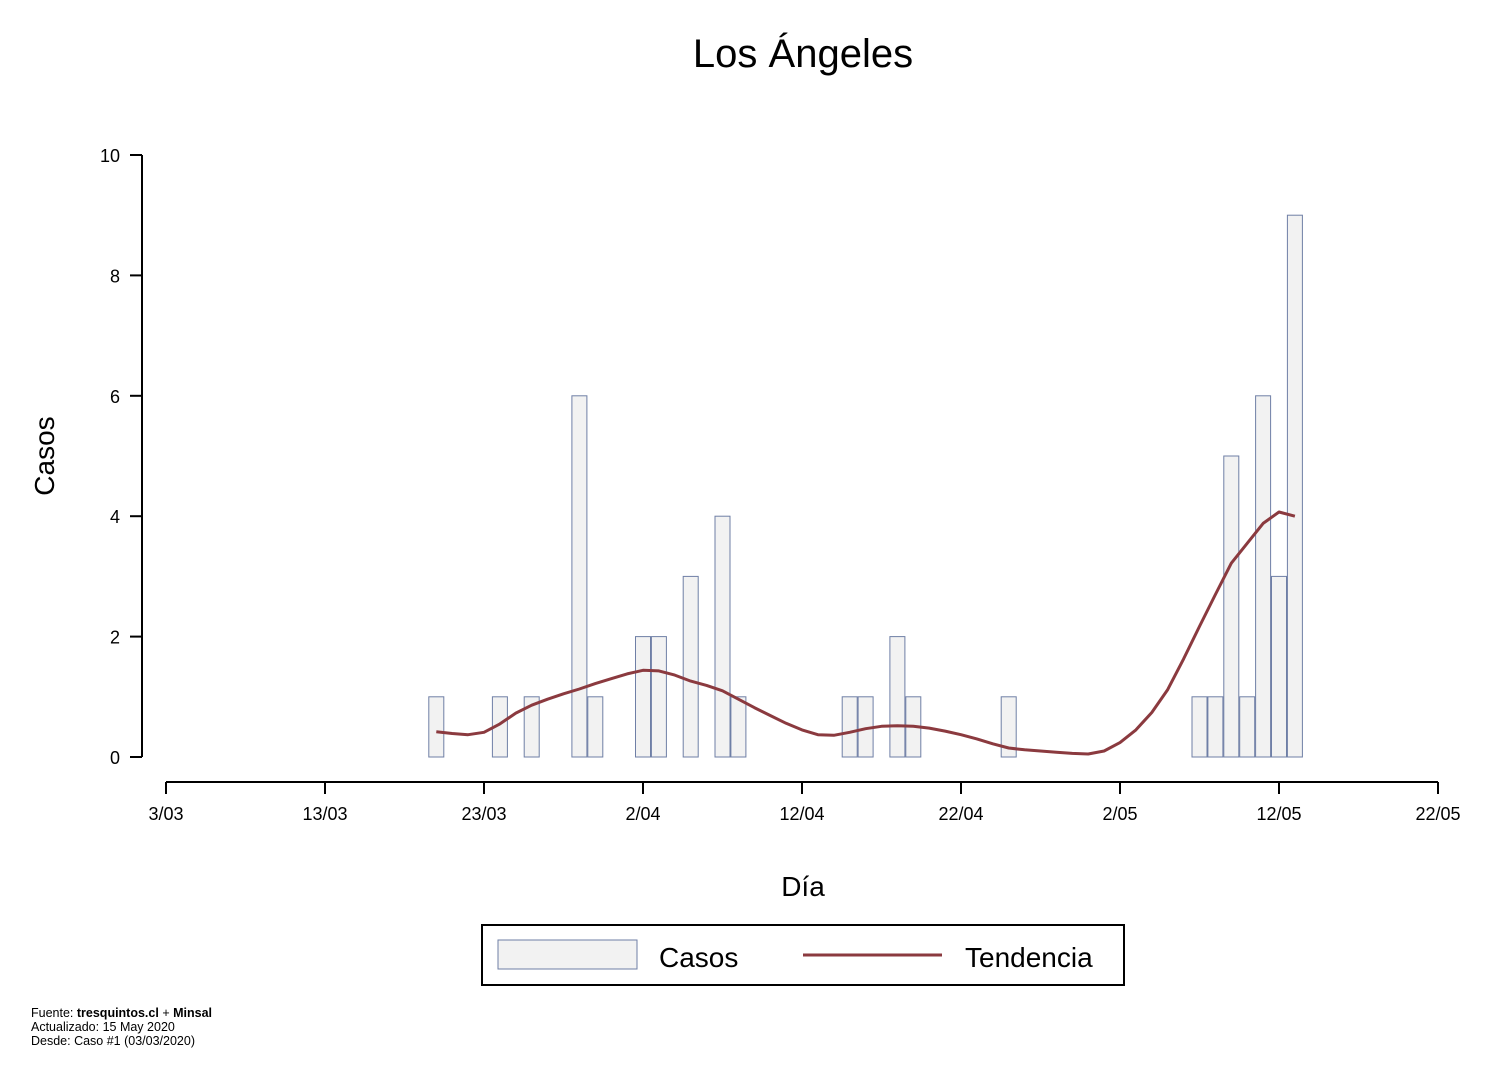 The height and width of the screenshot is (1082, 1488). What do you see at coordinates (324, 814) in the screenshot?
I see `x-tick-label: 13/03` at bounding box center [324, 814].